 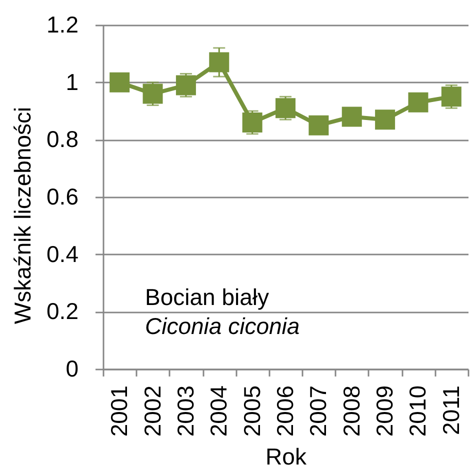 I want to click on x-tick-label: 2004, so click(x=219, y=411).